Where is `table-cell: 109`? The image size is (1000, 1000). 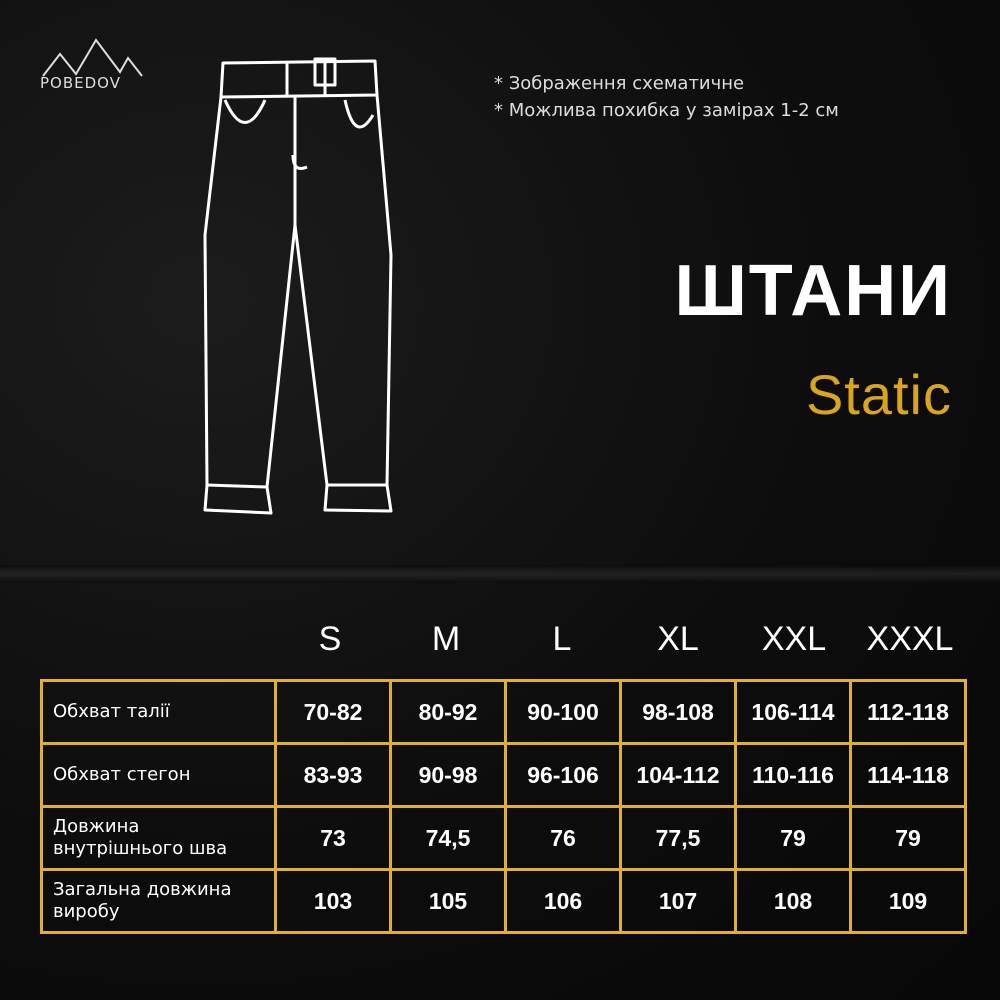 table-cell: 109 is located at coordinates (908, 901).